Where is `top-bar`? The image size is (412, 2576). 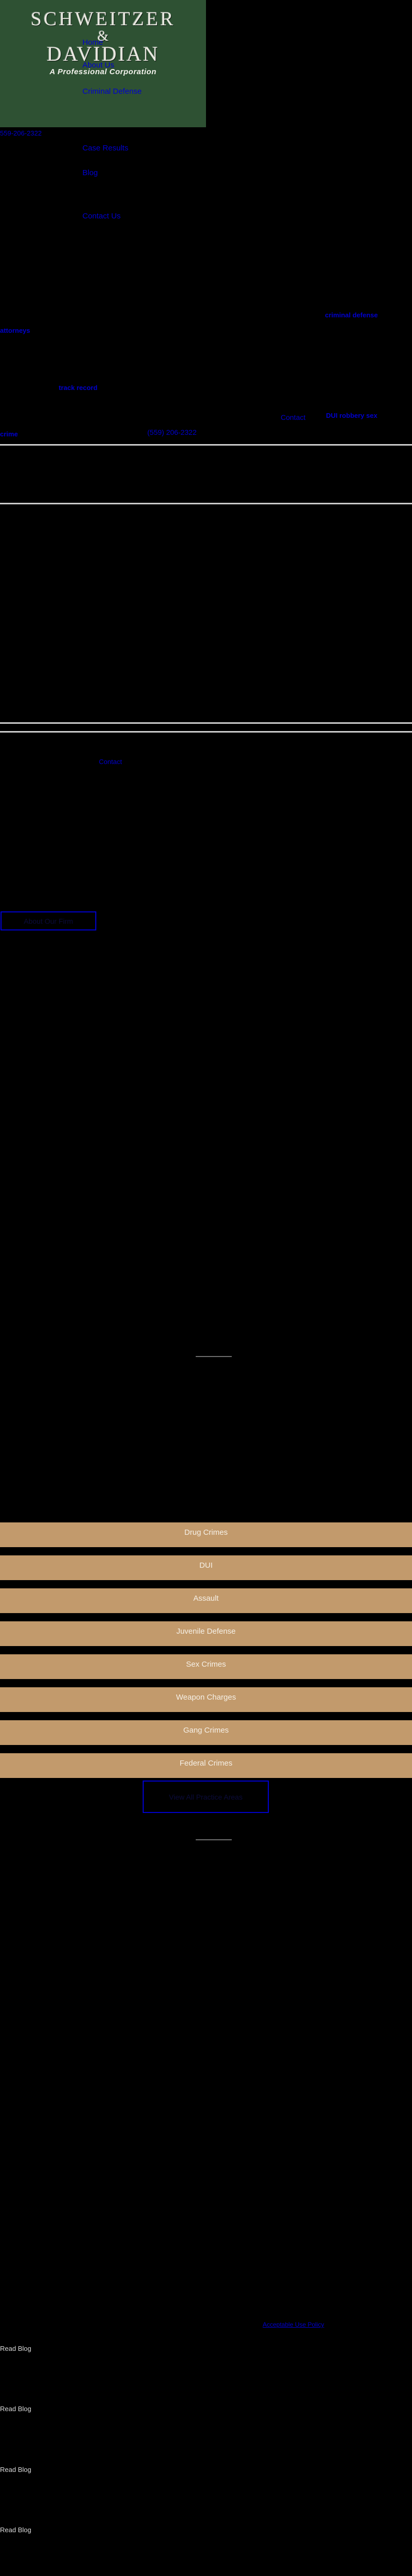 top-bar is located at coordinates (206, 133).